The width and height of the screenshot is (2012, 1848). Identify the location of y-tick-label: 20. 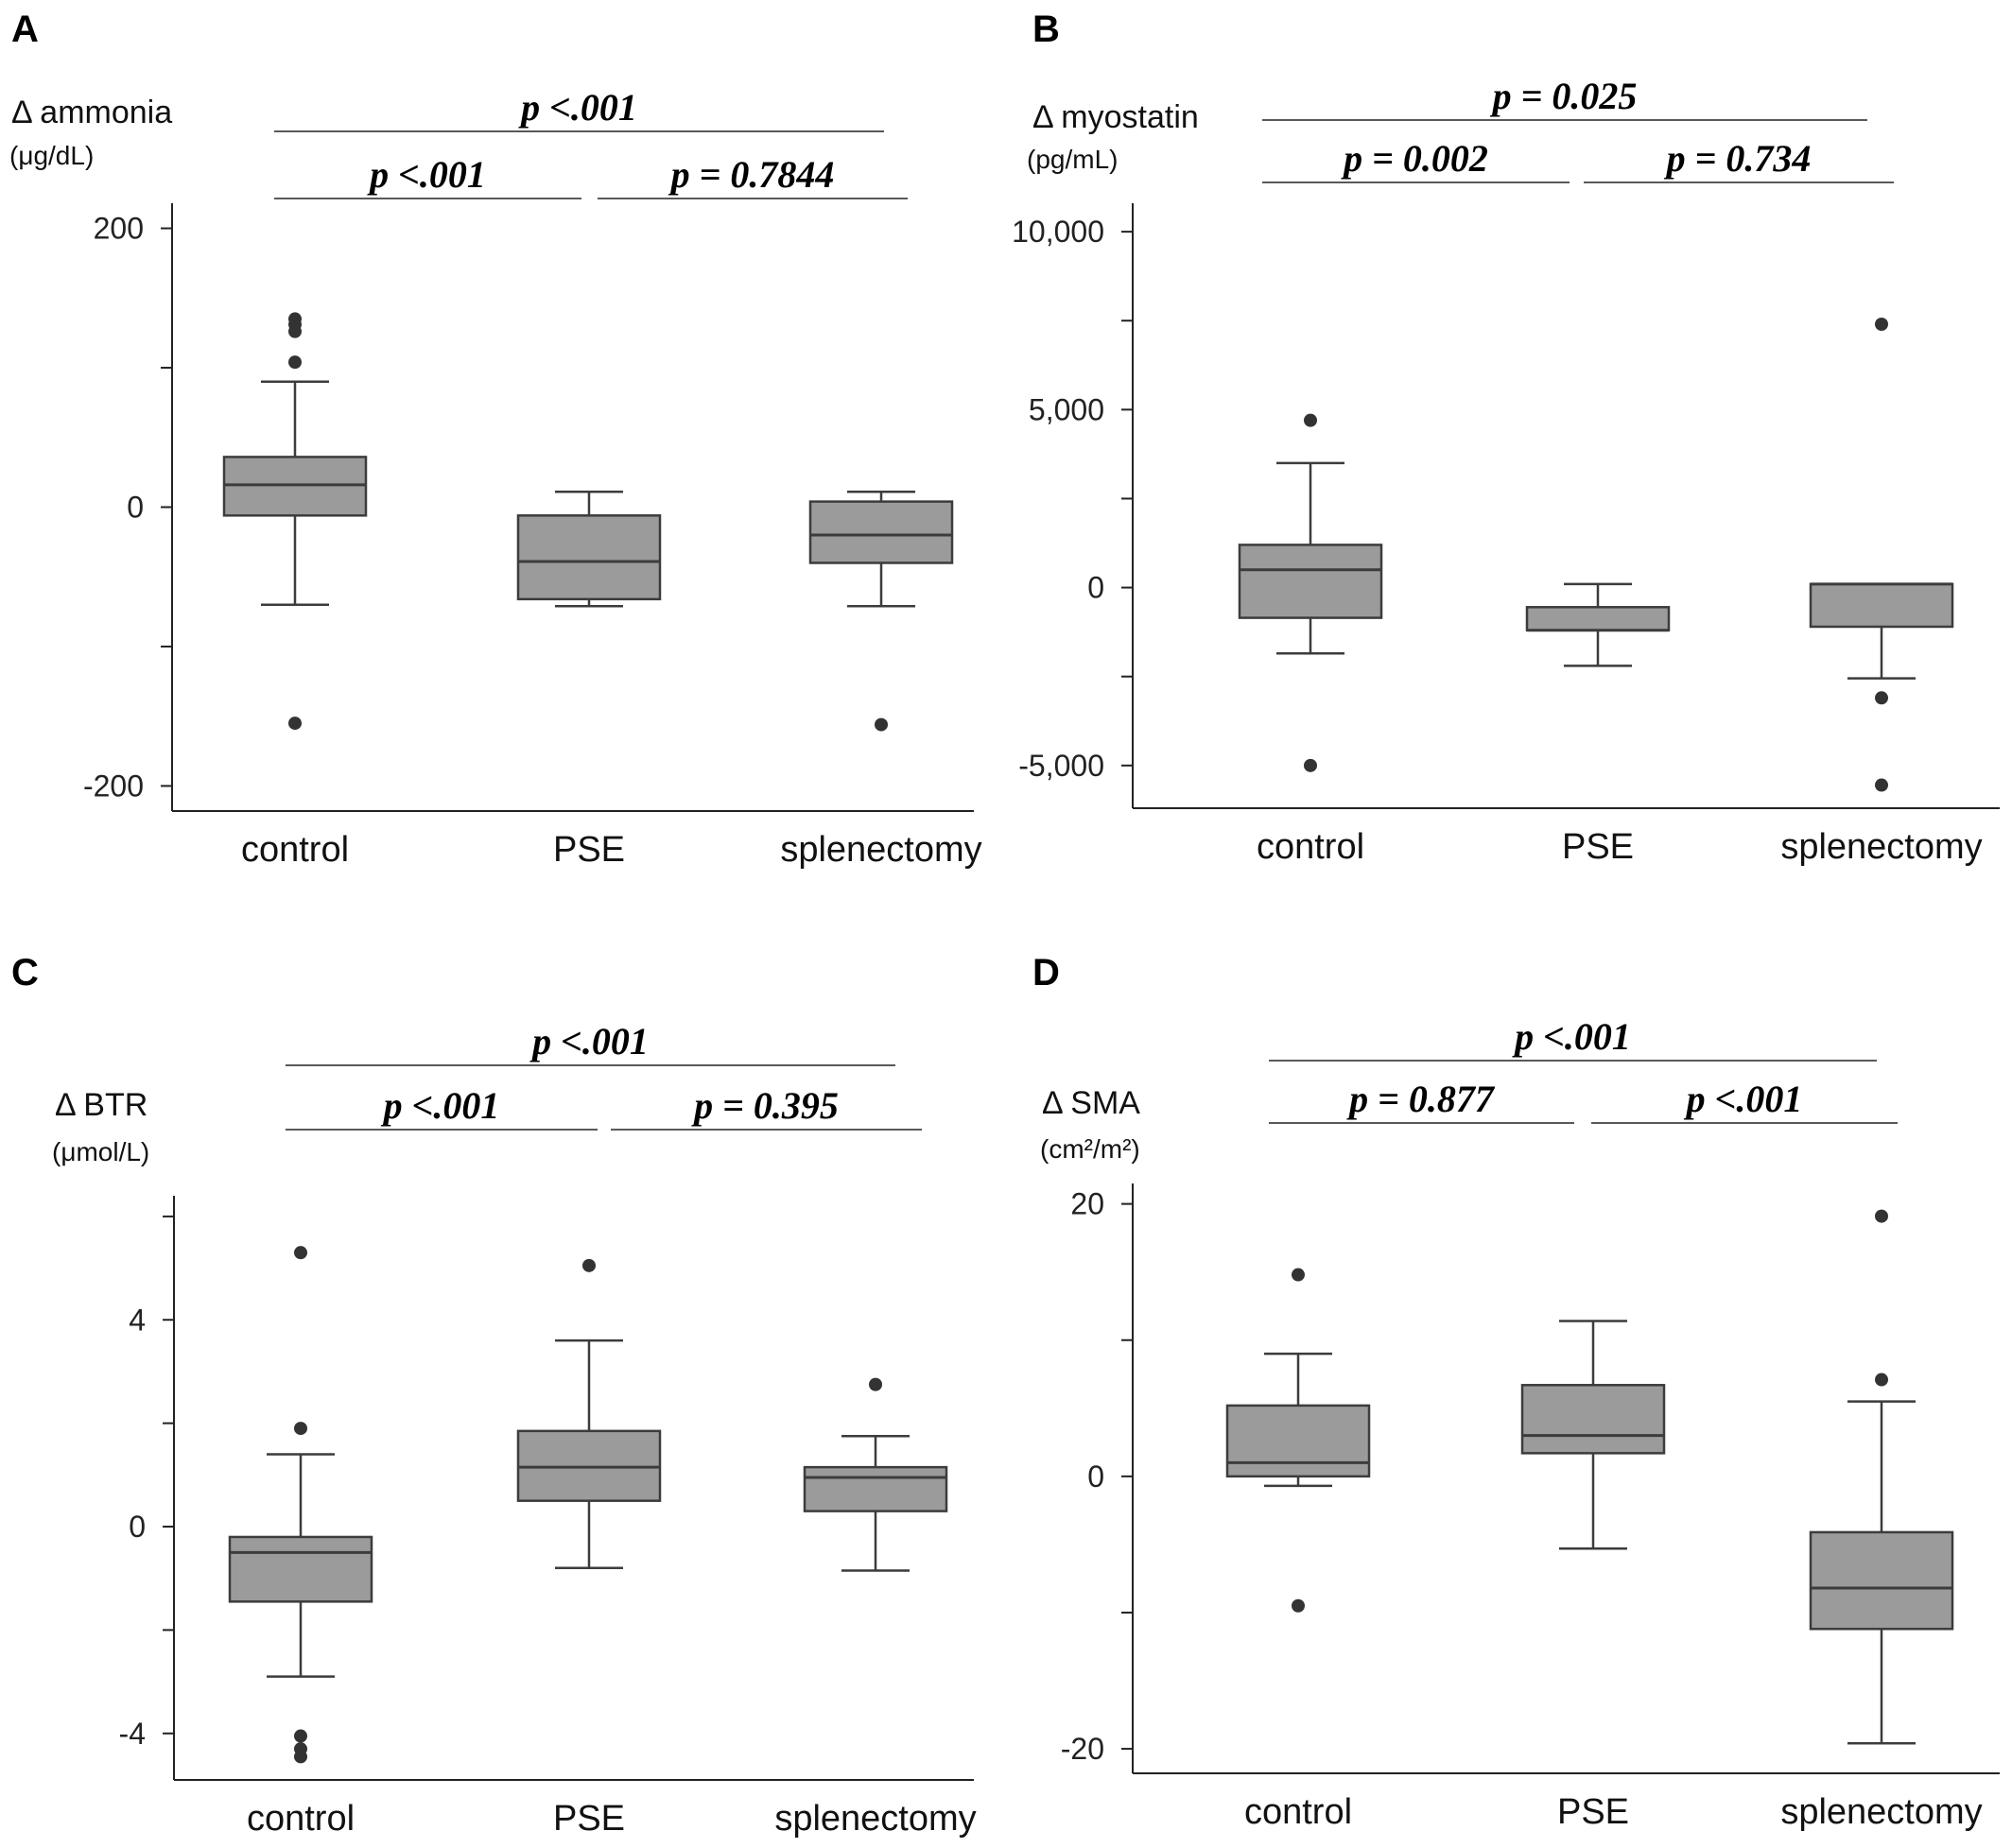
(1087, 1204).